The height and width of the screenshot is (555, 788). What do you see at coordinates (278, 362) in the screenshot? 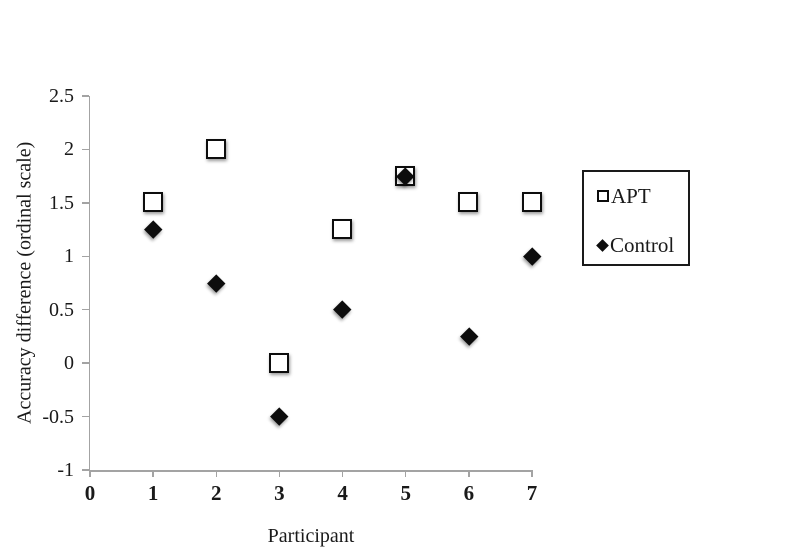
I see `apt-marker-p3` at bounding box center [278, 362].